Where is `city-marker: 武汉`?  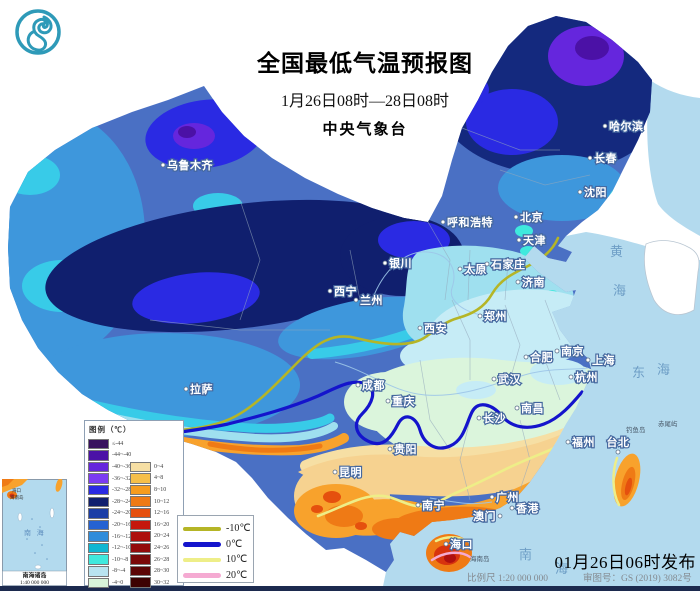
city-marker: 武汉 is located at coordinates (506, 379).